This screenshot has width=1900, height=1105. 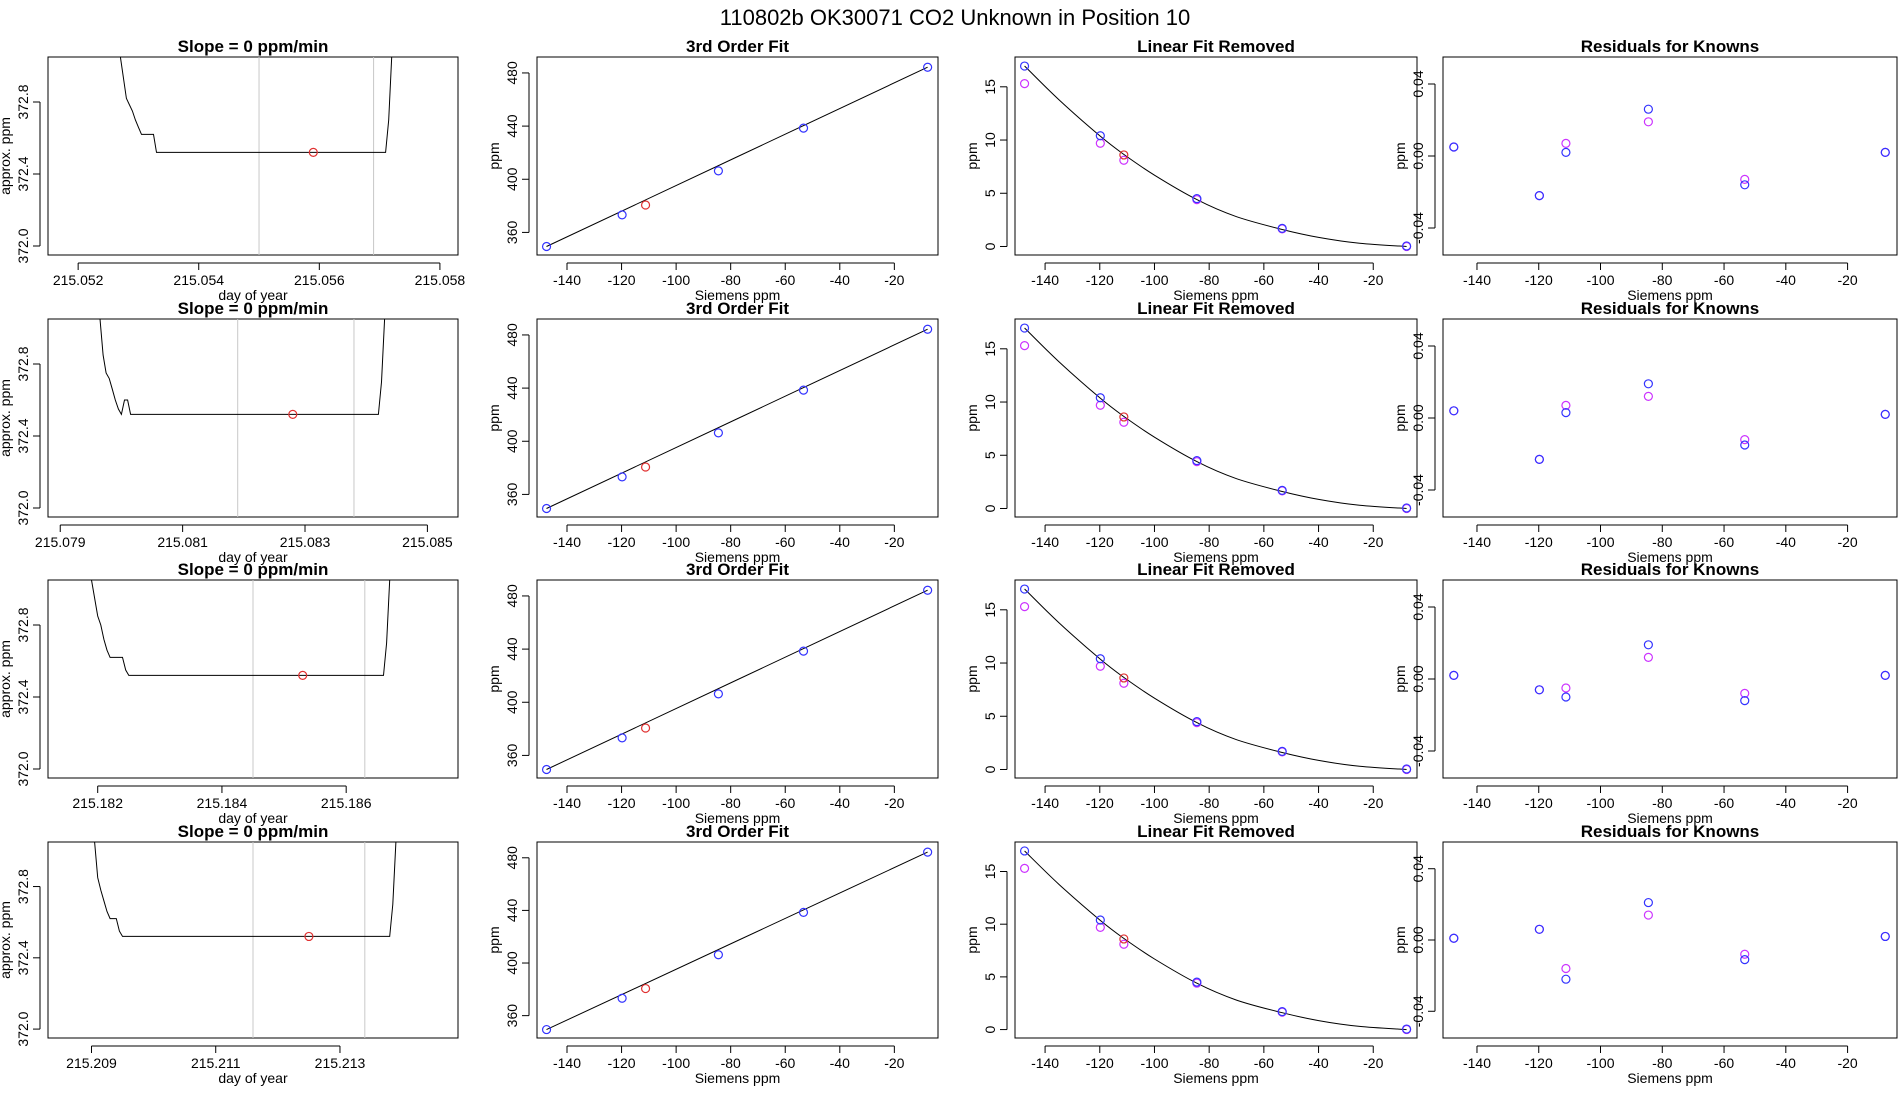 I want to click on y-tick-label: 10, so click(x=990, y=924).